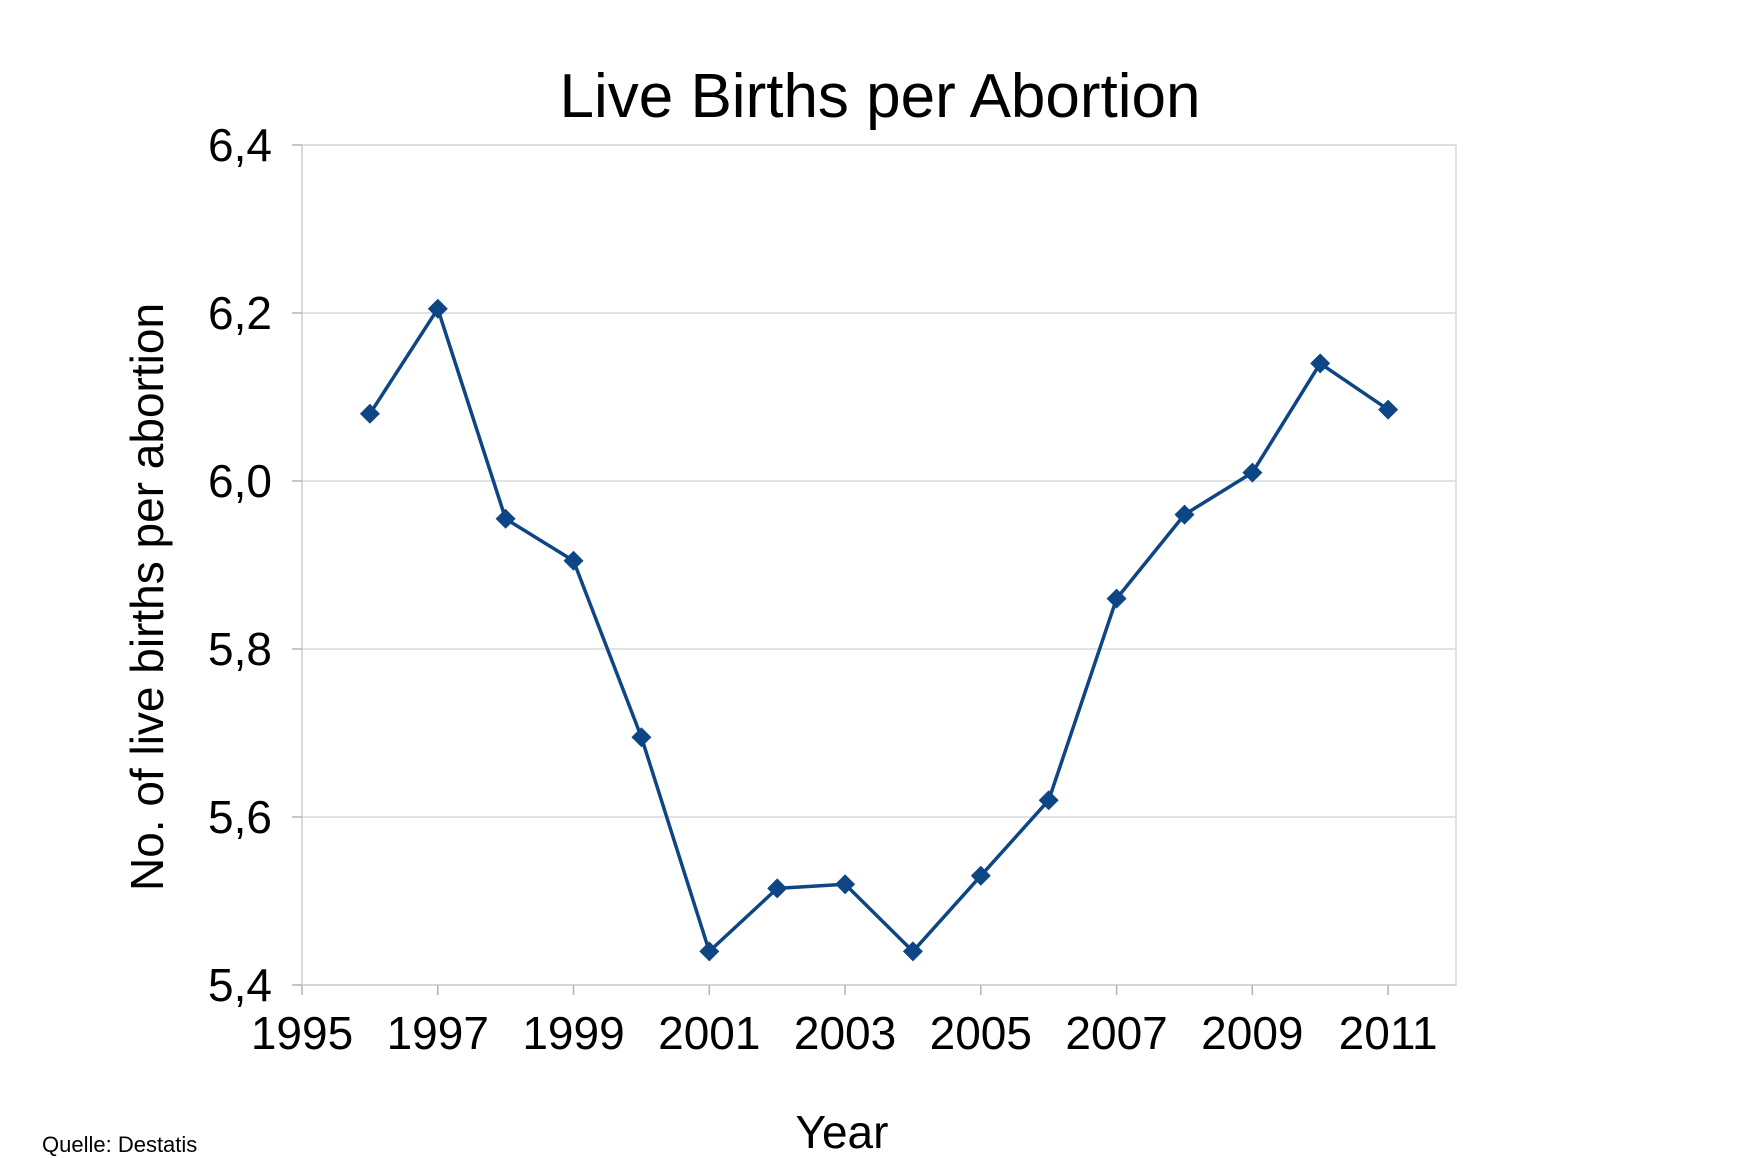 This screenshot has height=1158, width=1737. What do you see at coordinates (1116, 1033) in the screenshot?
I see `x-tick-label: 2007` at bounding box center [1116, 1033].